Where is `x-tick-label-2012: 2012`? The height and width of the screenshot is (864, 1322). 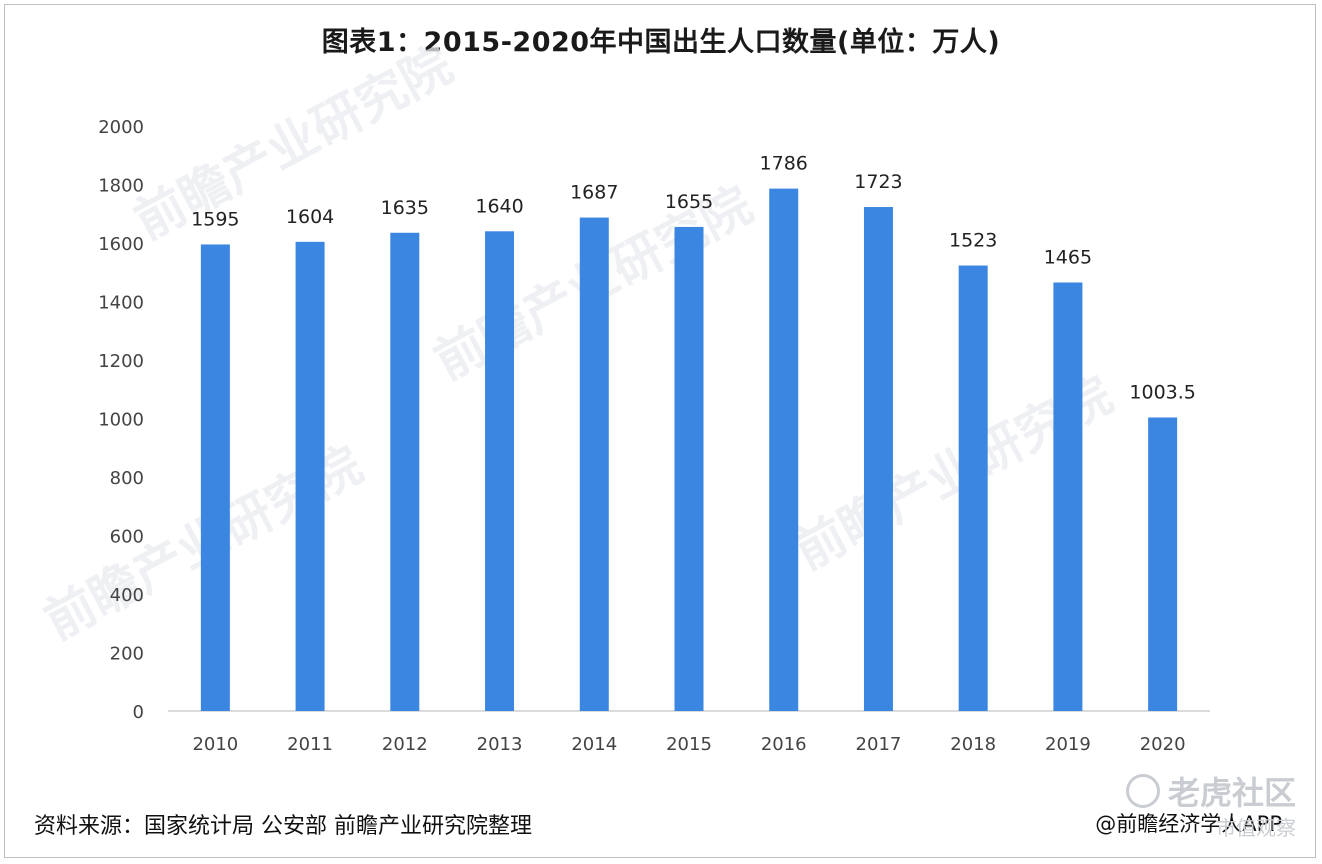
x-tick-label-2012: 2012 is located at coordinates (405, 744).